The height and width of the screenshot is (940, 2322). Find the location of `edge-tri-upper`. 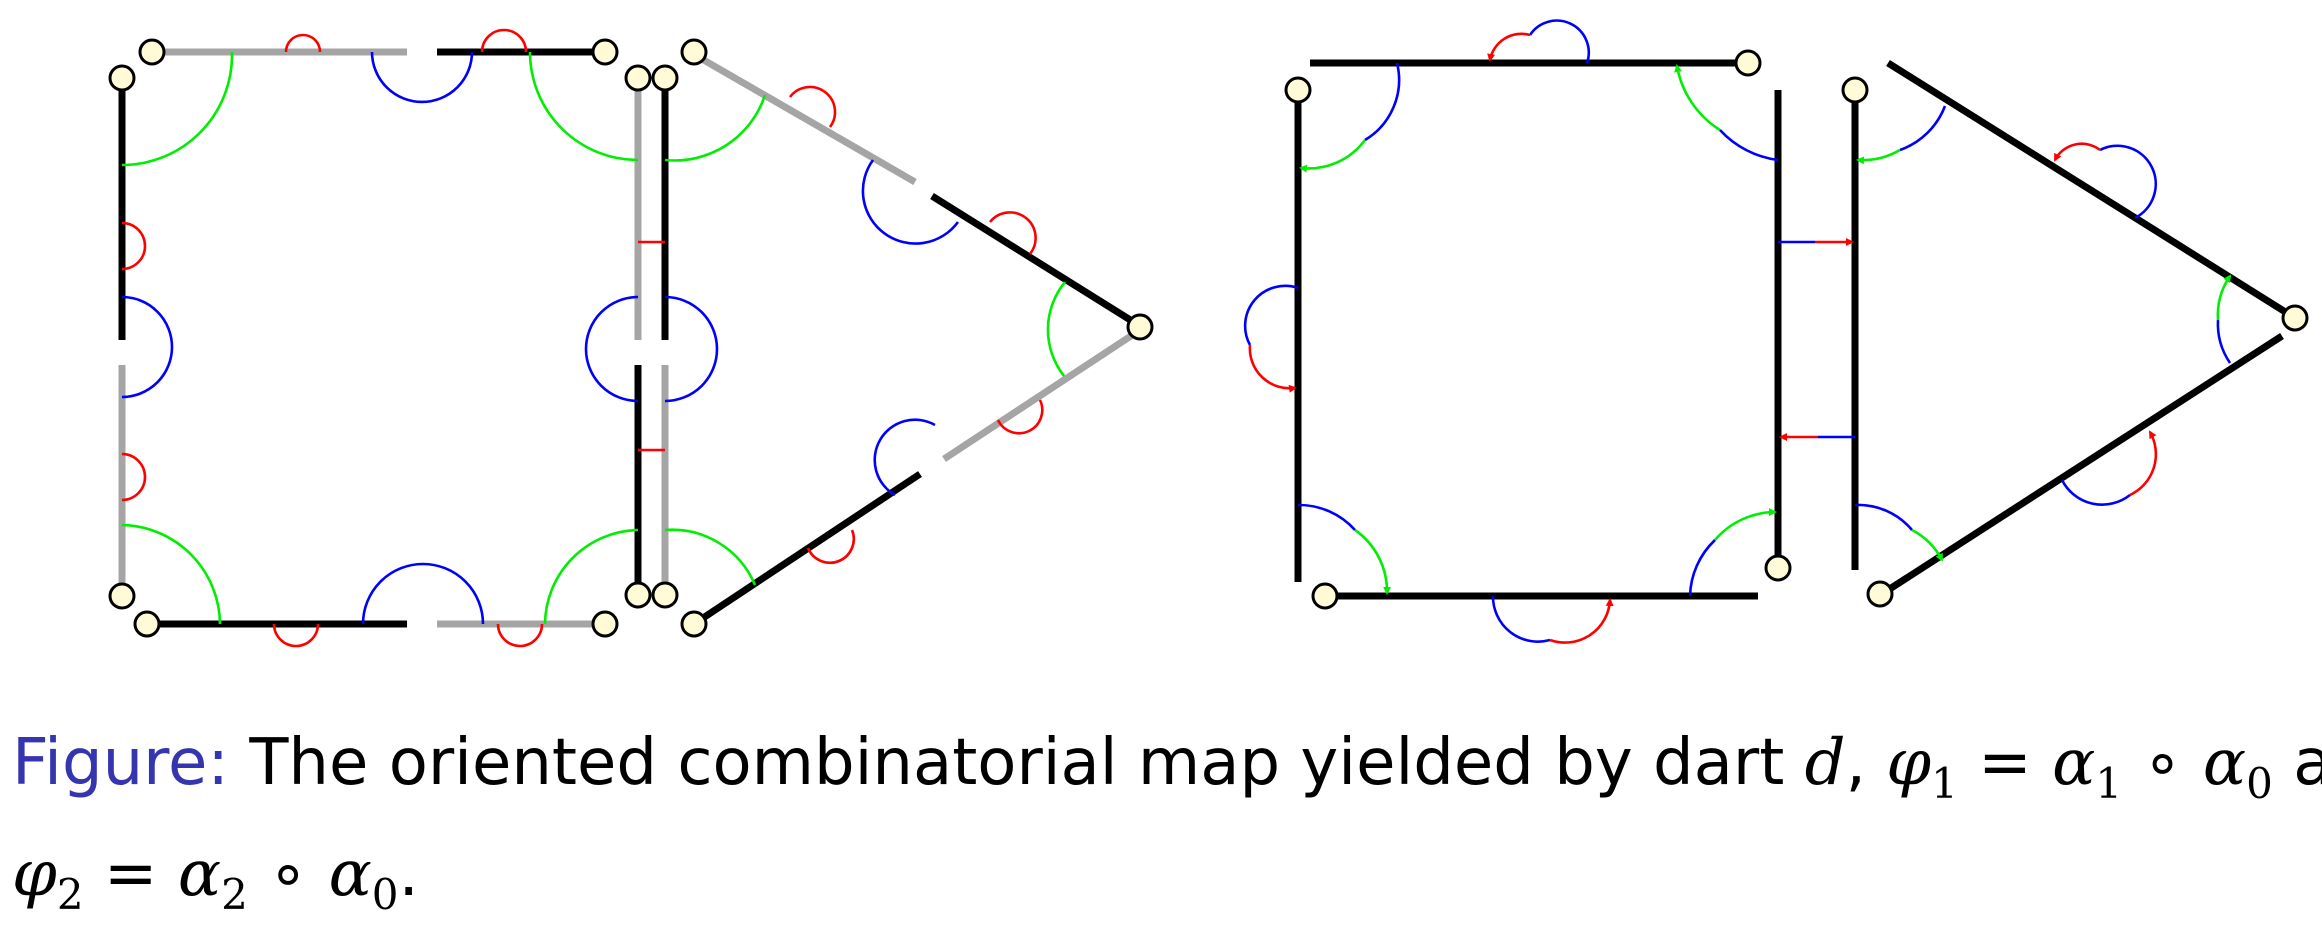

edge-tri-upper is located at coordinates (2091, 190).